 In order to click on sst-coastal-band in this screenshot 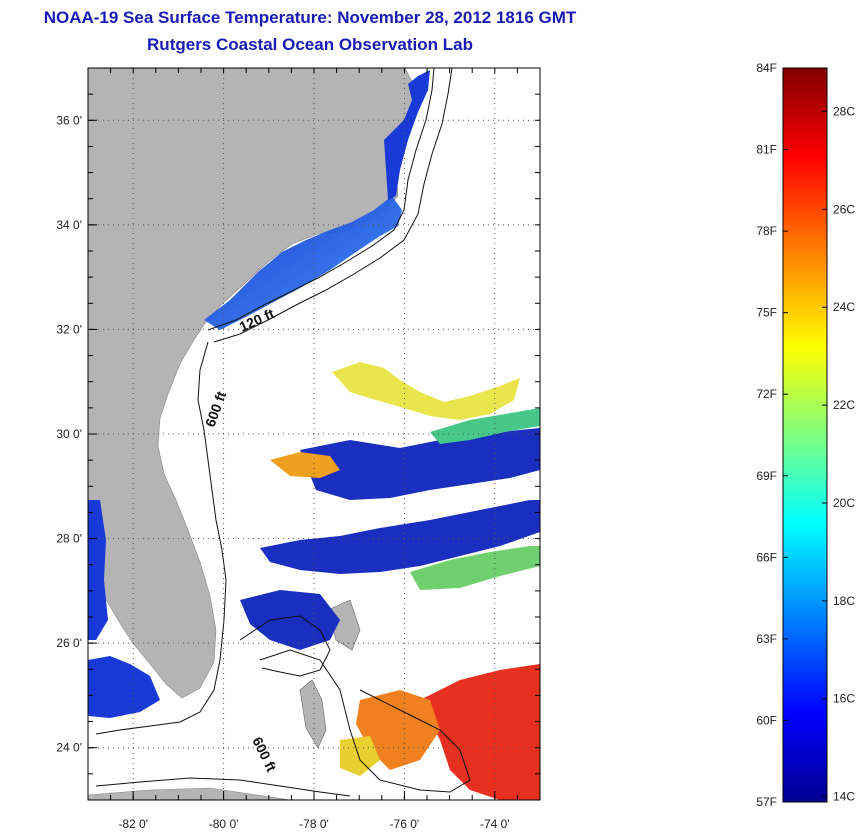, I will do `click(303, 263)`.